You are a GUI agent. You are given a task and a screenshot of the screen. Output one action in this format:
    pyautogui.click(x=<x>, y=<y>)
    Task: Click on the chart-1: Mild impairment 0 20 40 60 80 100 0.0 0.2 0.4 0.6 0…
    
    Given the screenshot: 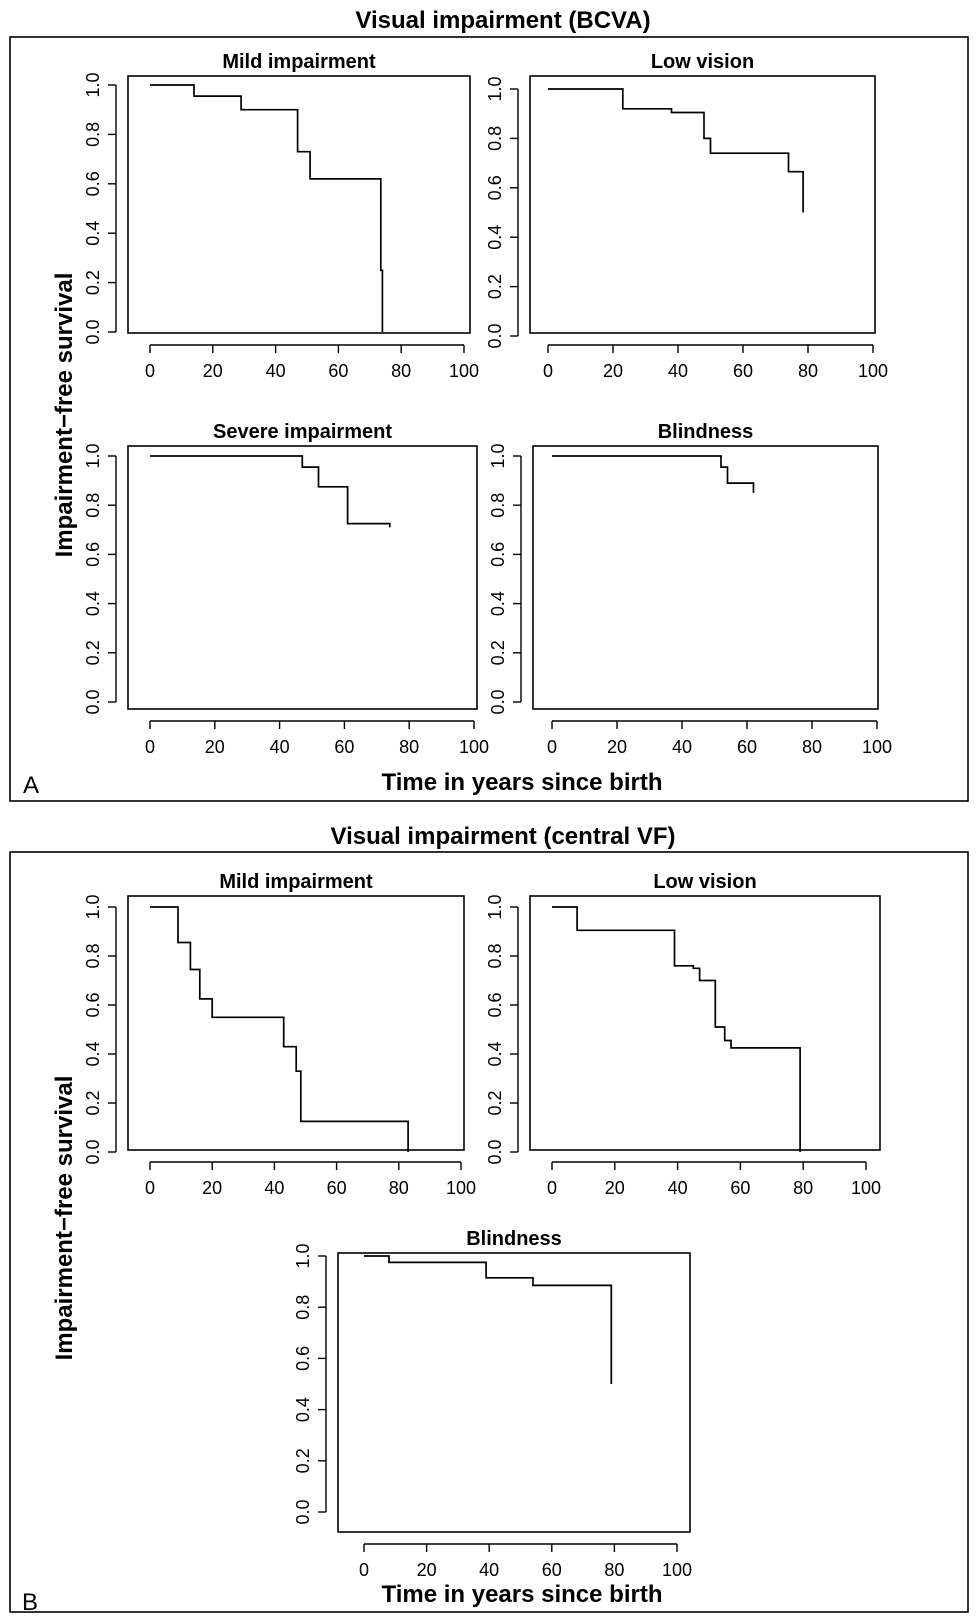 What is the action you would take?
    pyautogui.click(x=281, y=216)
    